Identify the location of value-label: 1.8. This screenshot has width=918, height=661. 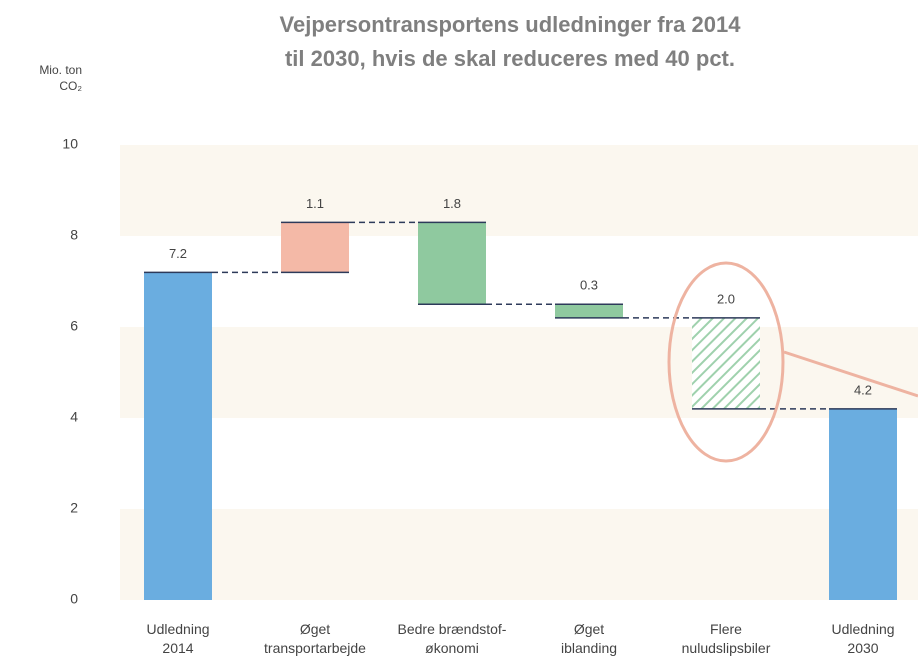
(452, 203).